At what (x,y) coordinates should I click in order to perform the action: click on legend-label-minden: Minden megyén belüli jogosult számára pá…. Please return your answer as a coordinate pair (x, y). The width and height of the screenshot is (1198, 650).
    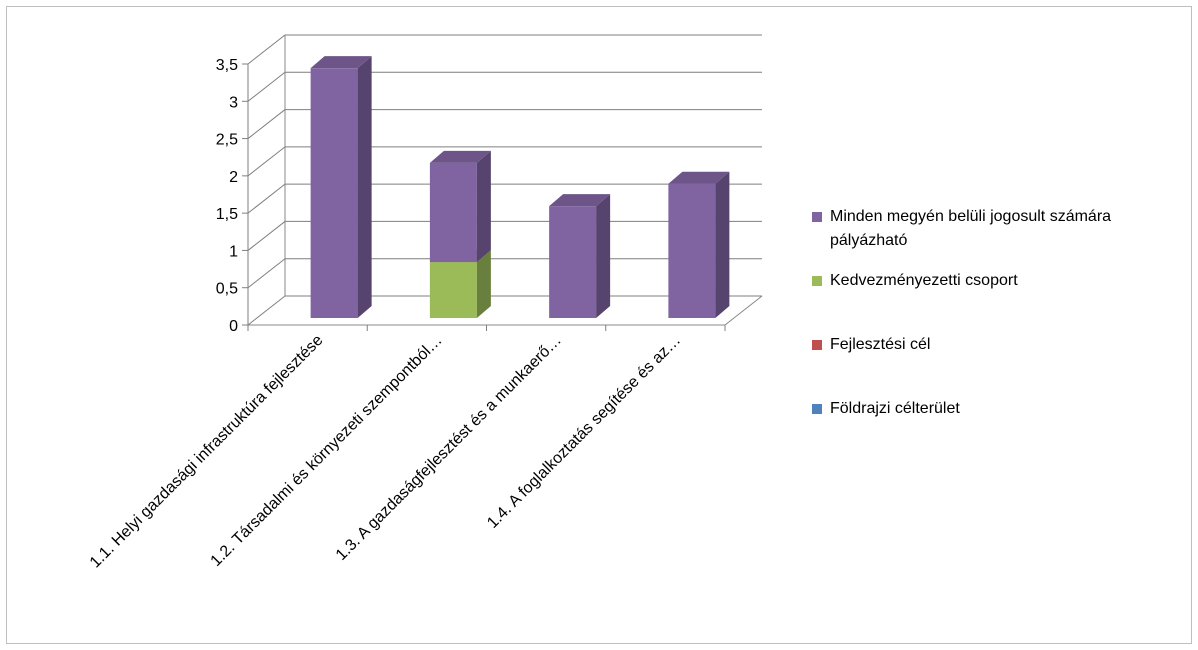
    Looking at the image, I should click on (971, 228).